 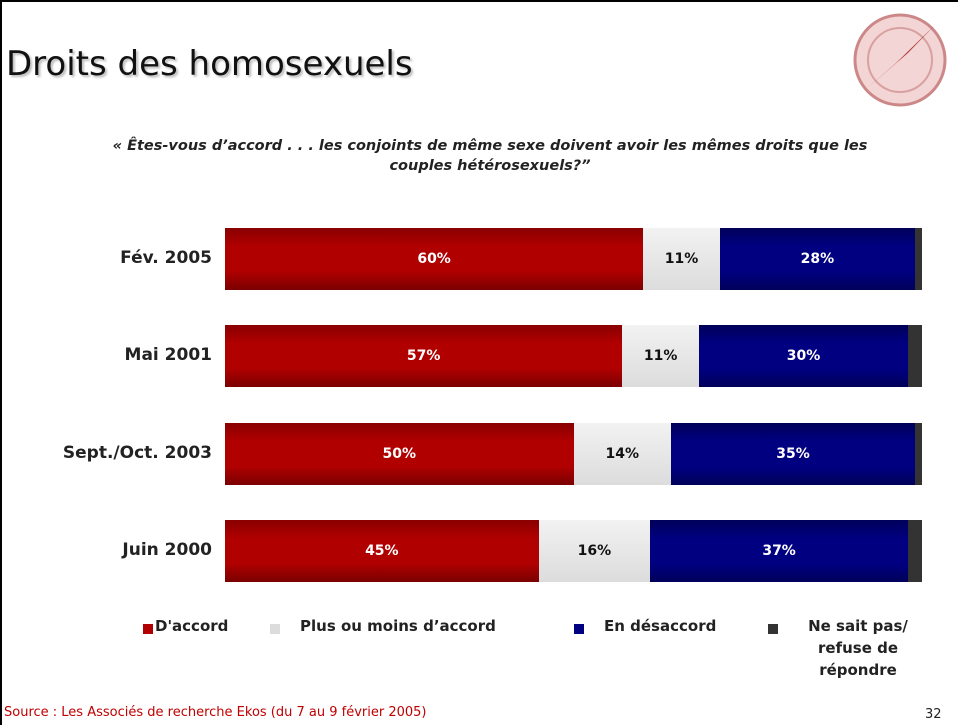 What do you see at coordinates (137, 453) in the screenshot?
I see `category-label: Sept./Oct. 2003` at bounding box center [137, 453].